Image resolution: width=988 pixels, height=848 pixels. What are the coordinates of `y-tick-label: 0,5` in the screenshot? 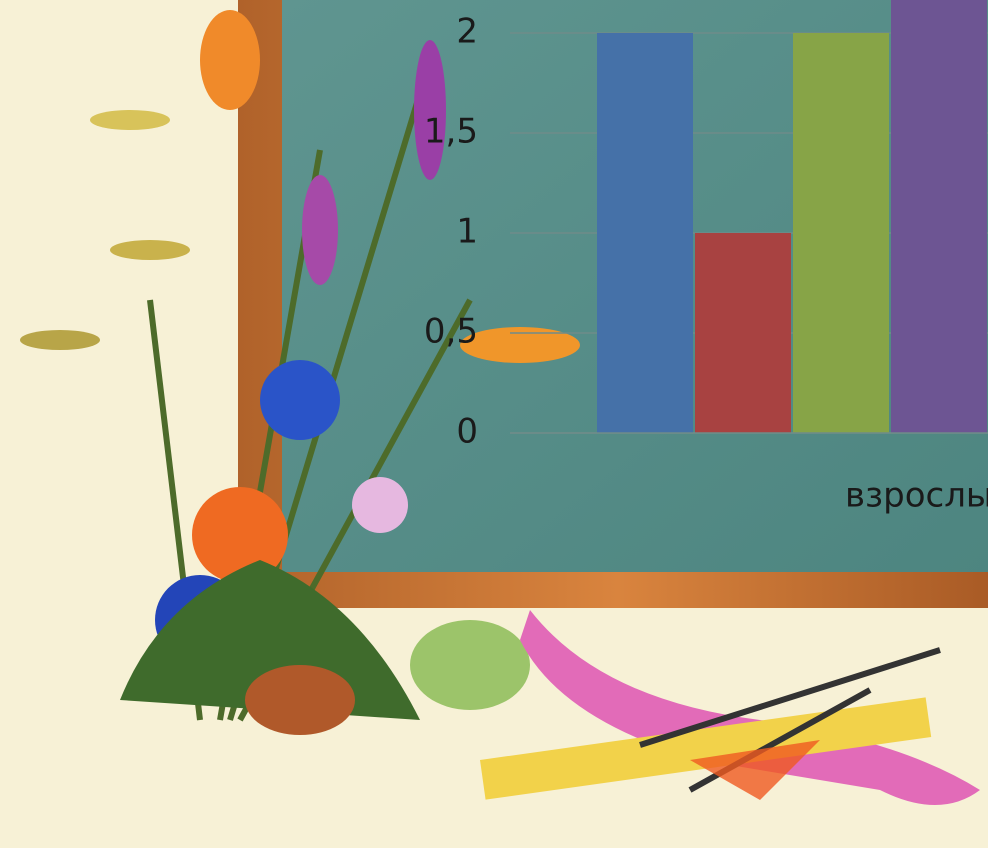 It's located at (451, 332).